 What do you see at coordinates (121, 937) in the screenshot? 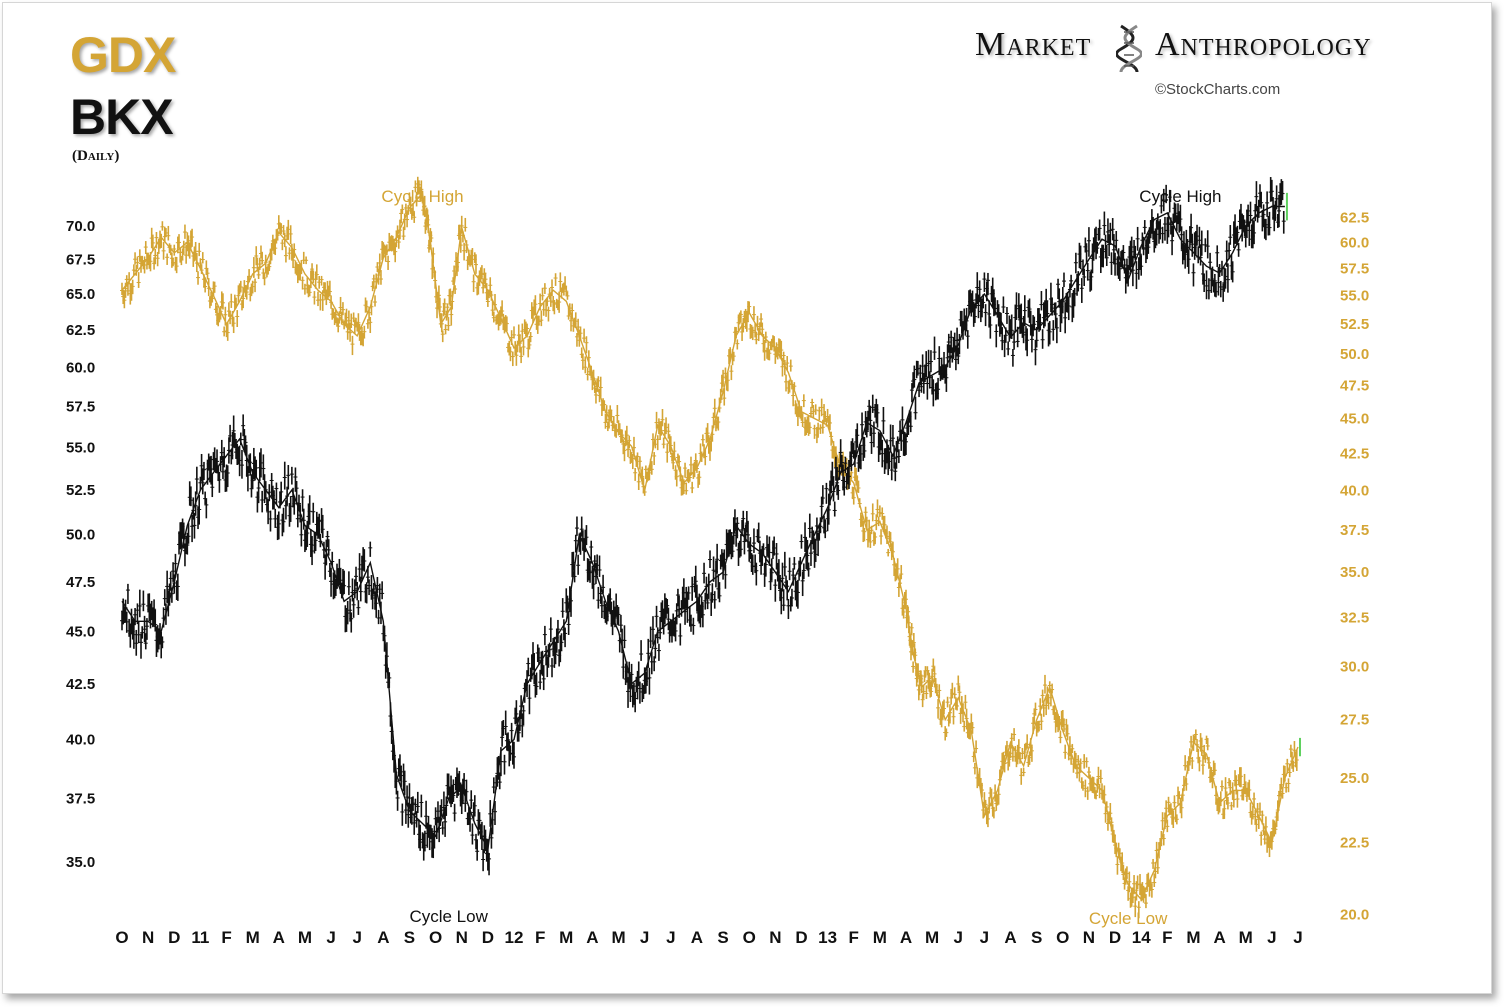
I see `x-tick-label-0: O` at bounding box center [121, 937].